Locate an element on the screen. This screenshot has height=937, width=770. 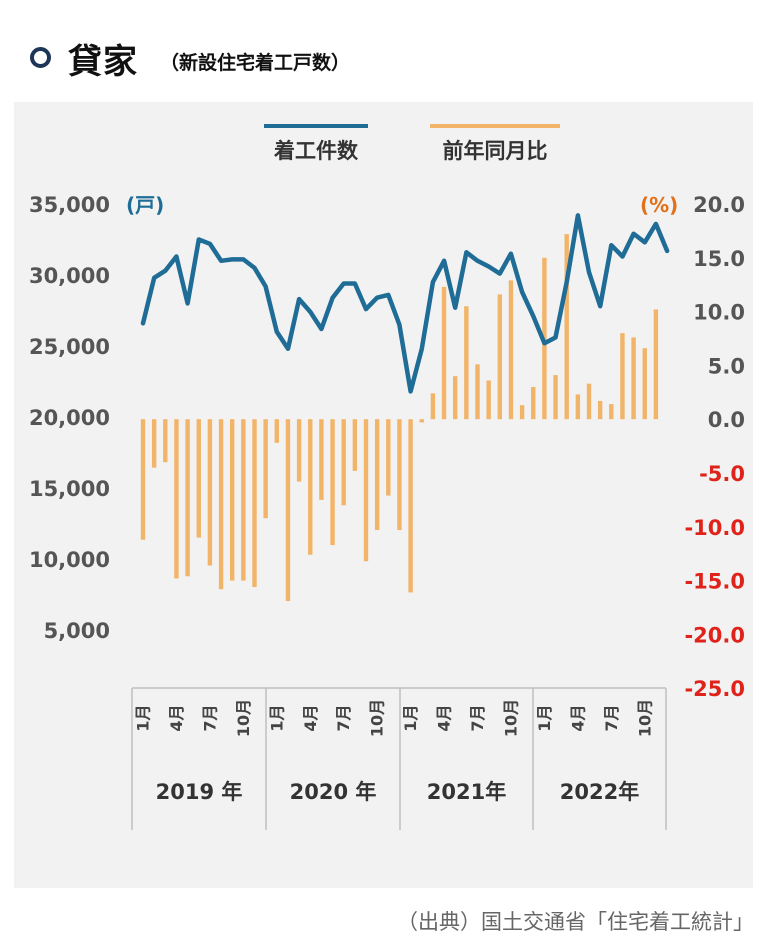
year-label: 2022年 is located at coordinates (599, 792).